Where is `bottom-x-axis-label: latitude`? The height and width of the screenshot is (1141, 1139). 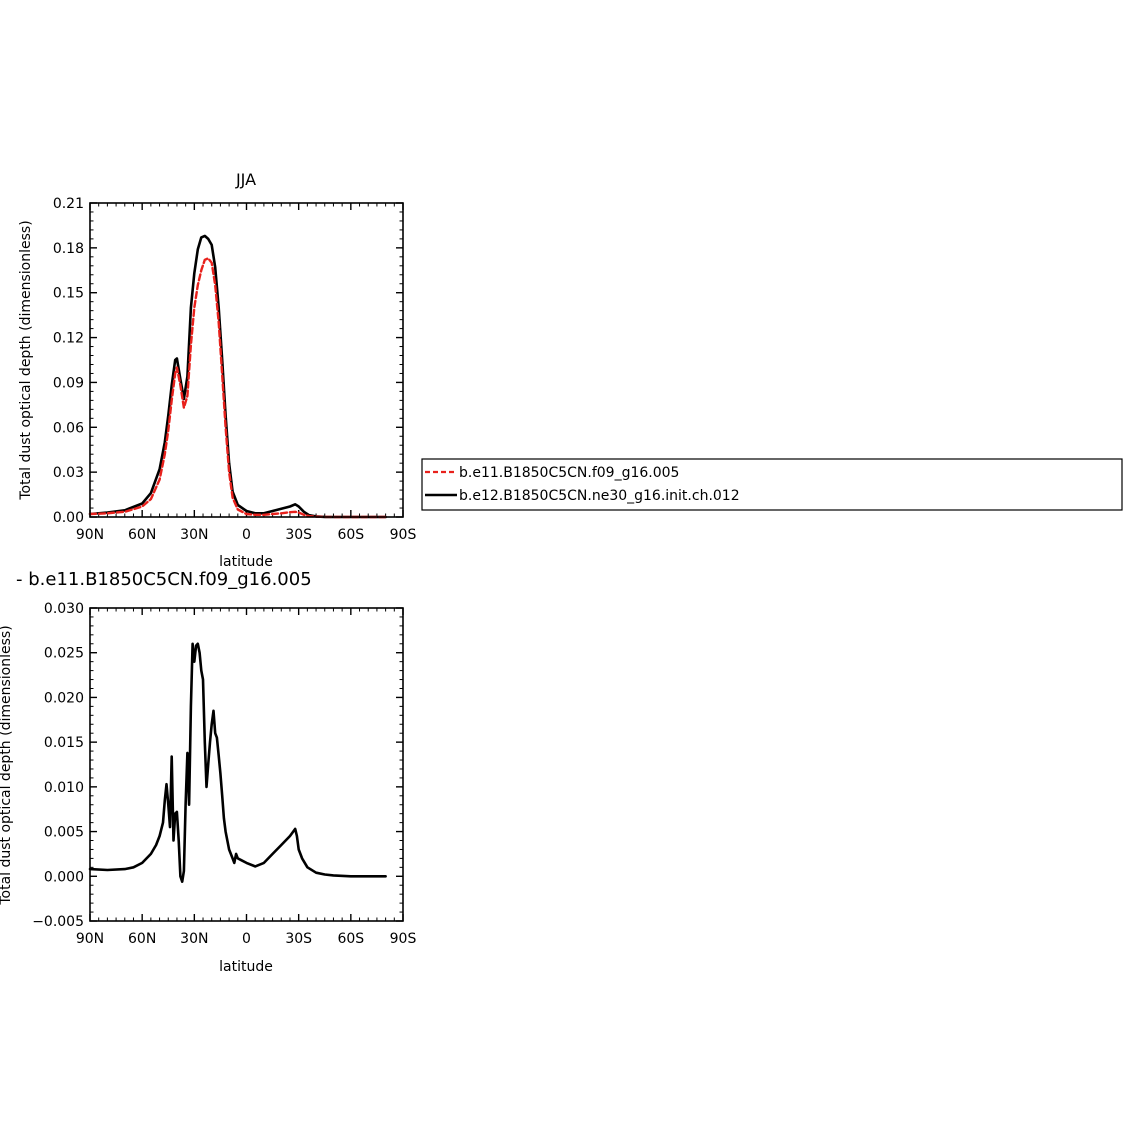
bottom-x-axis-label: latitude is located at coordinates (246, 967).